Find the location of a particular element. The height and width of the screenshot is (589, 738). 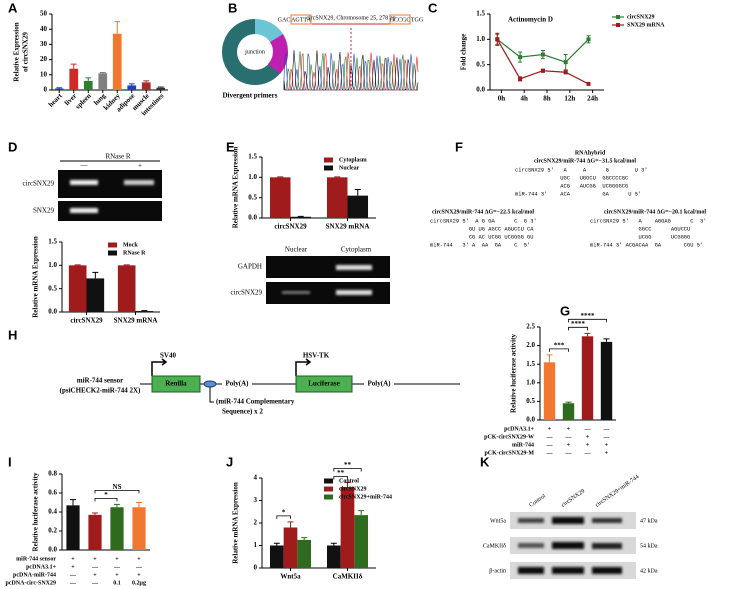

panel-label: J is located at coordinates (229, 461).